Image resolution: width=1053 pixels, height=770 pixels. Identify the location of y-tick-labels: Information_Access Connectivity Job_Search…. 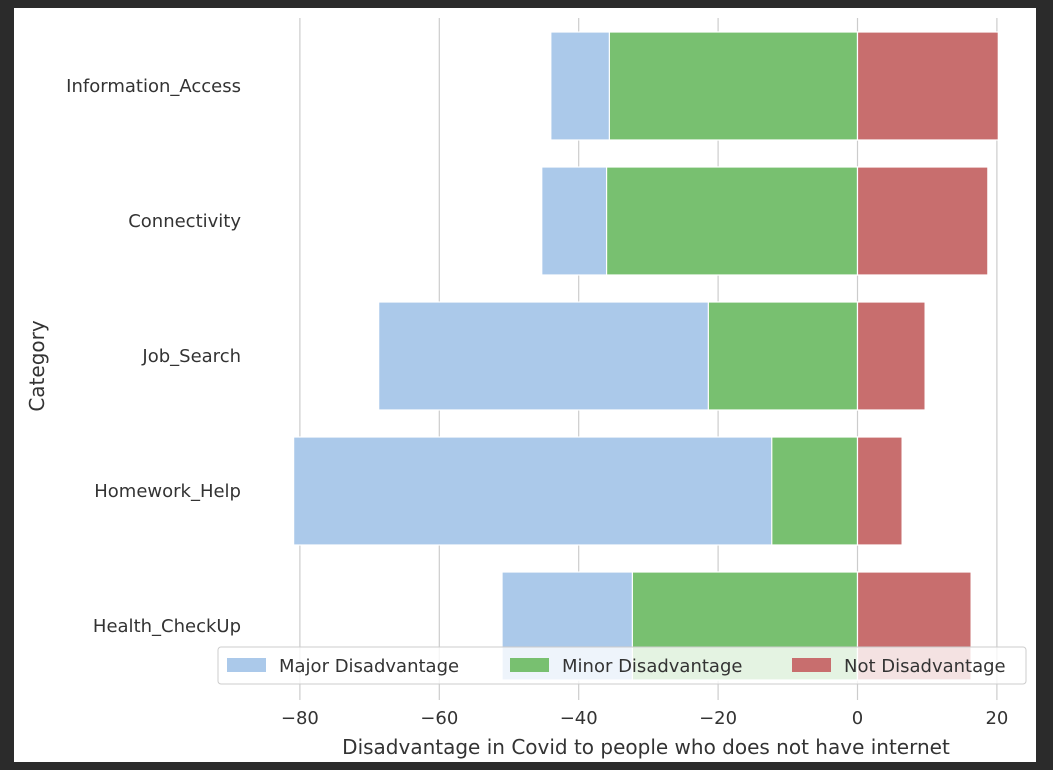
(153, 356).